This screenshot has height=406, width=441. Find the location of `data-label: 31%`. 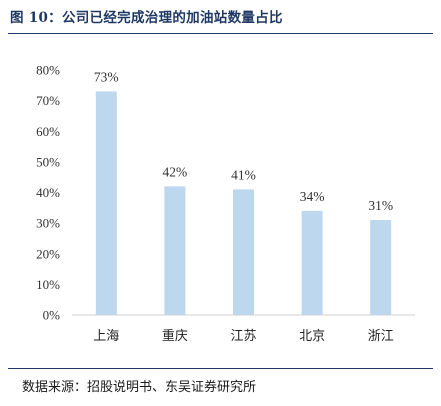

data-label: 31% is located at coordinates (380, 205).